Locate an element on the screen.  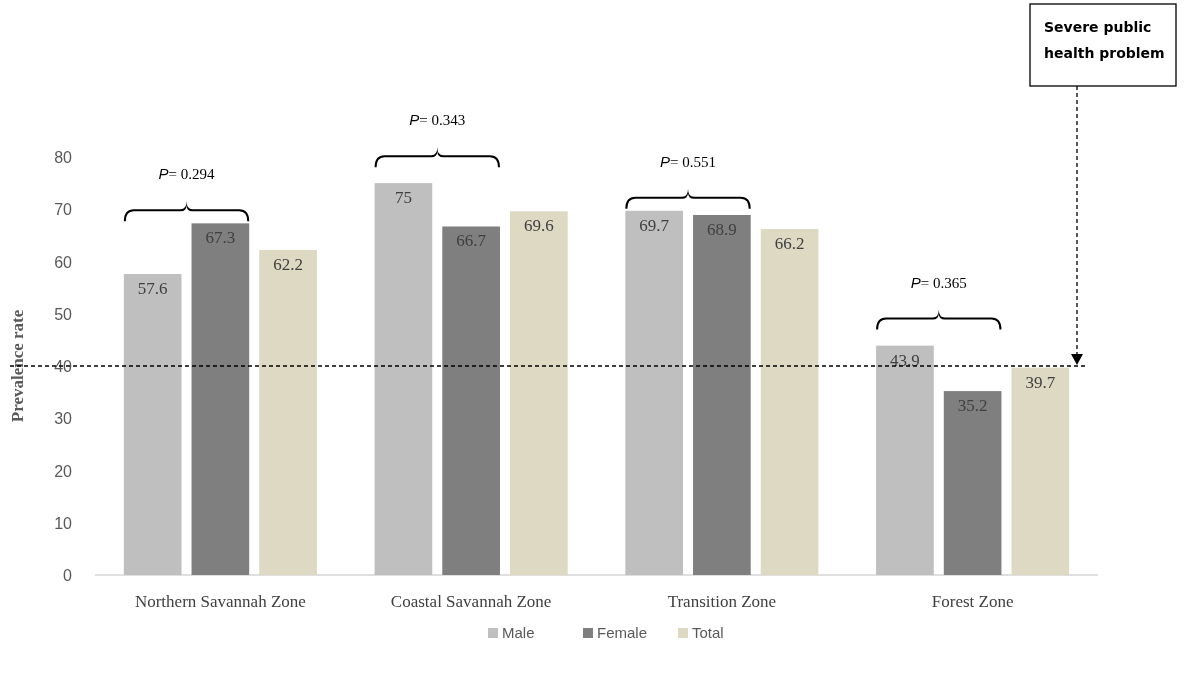
y-tick-label: 80 is located at coordinates (63, 157).